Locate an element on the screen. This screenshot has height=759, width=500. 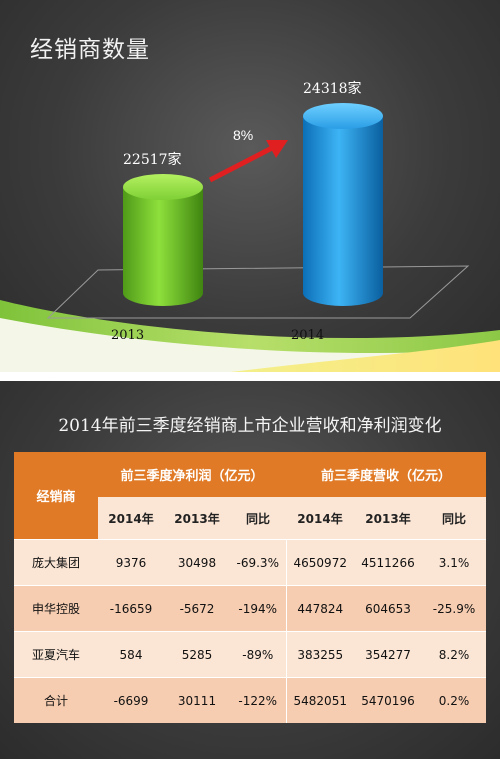
table-cell: 5285 is located at coordinates (197, 654).